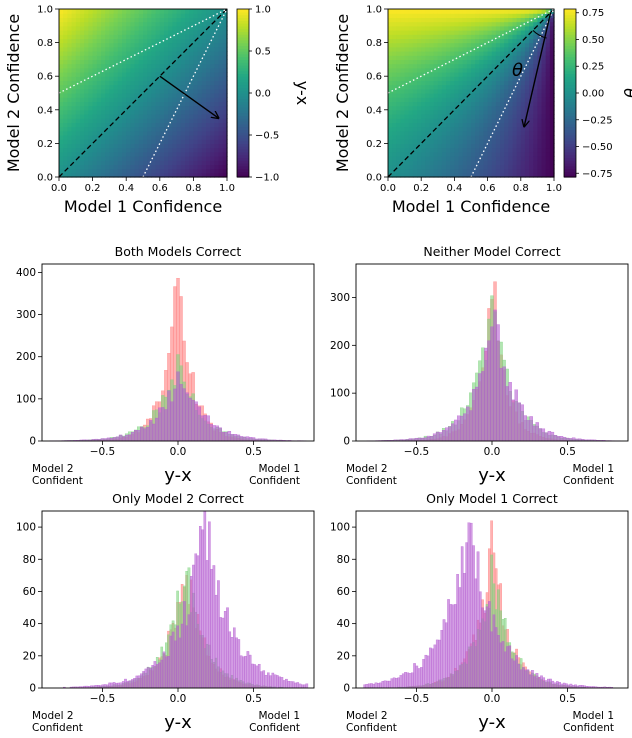 The width and height of the screenshot is (632, 738). I want to click on y-tick-label: 0.8, so click(374, 43).